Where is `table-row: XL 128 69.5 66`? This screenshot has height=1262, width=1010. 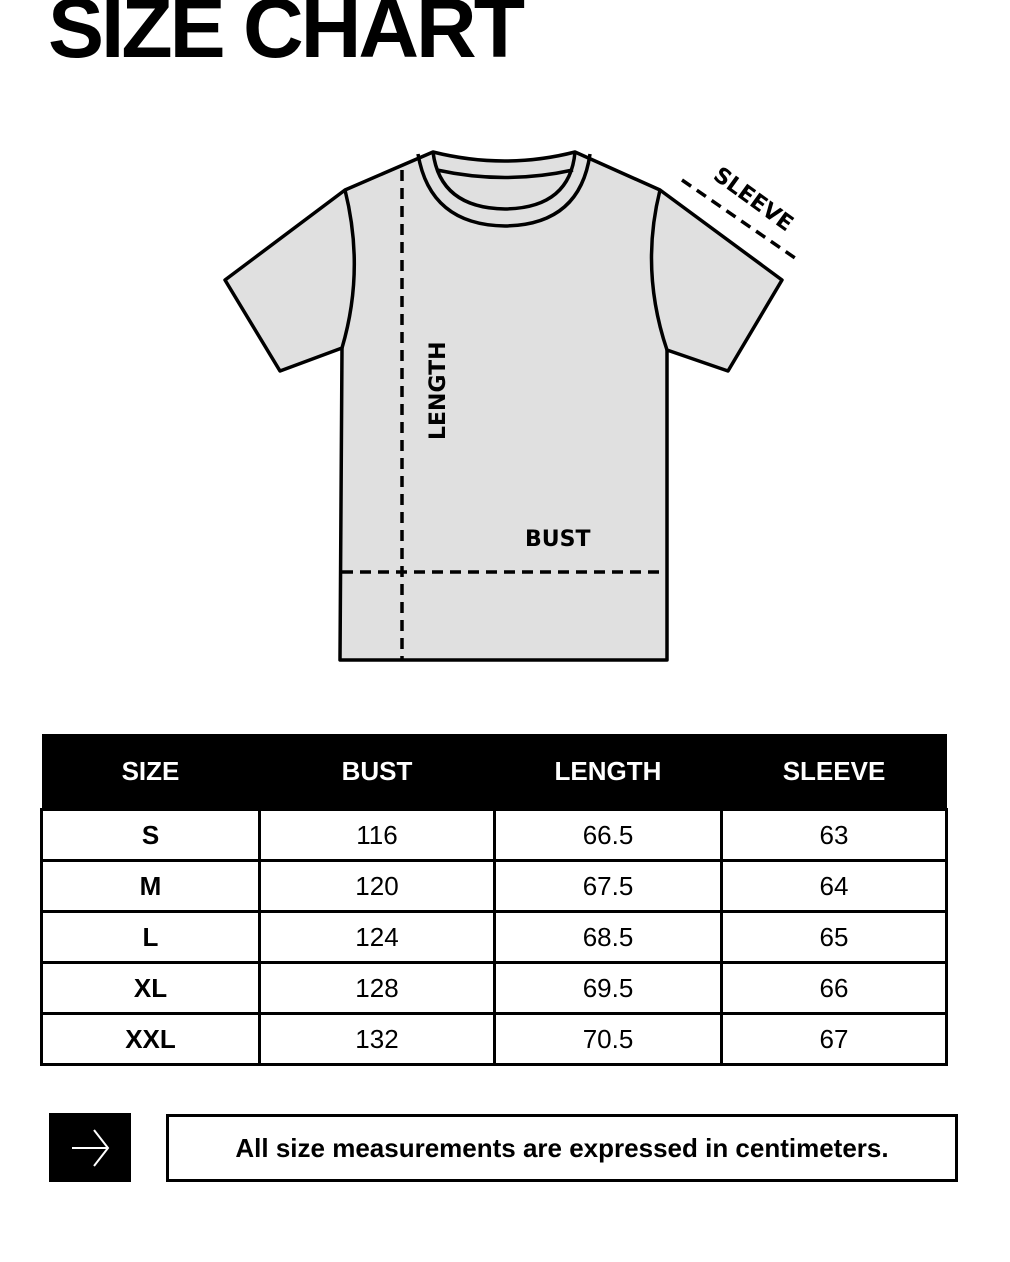 table-row: XL 128 69.5 66 is located at coordinates (494, 988).